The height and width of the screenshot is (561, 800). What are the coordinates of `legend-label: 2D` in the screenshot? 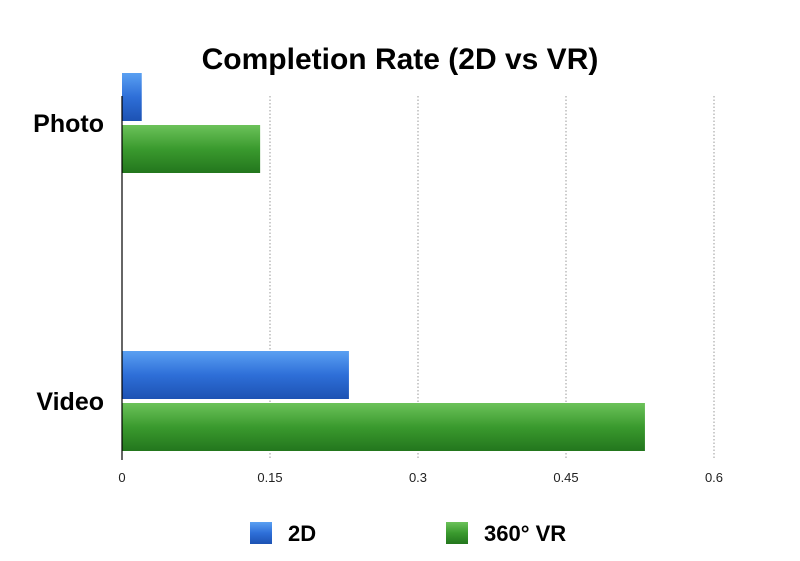 It's located at (302, 533).